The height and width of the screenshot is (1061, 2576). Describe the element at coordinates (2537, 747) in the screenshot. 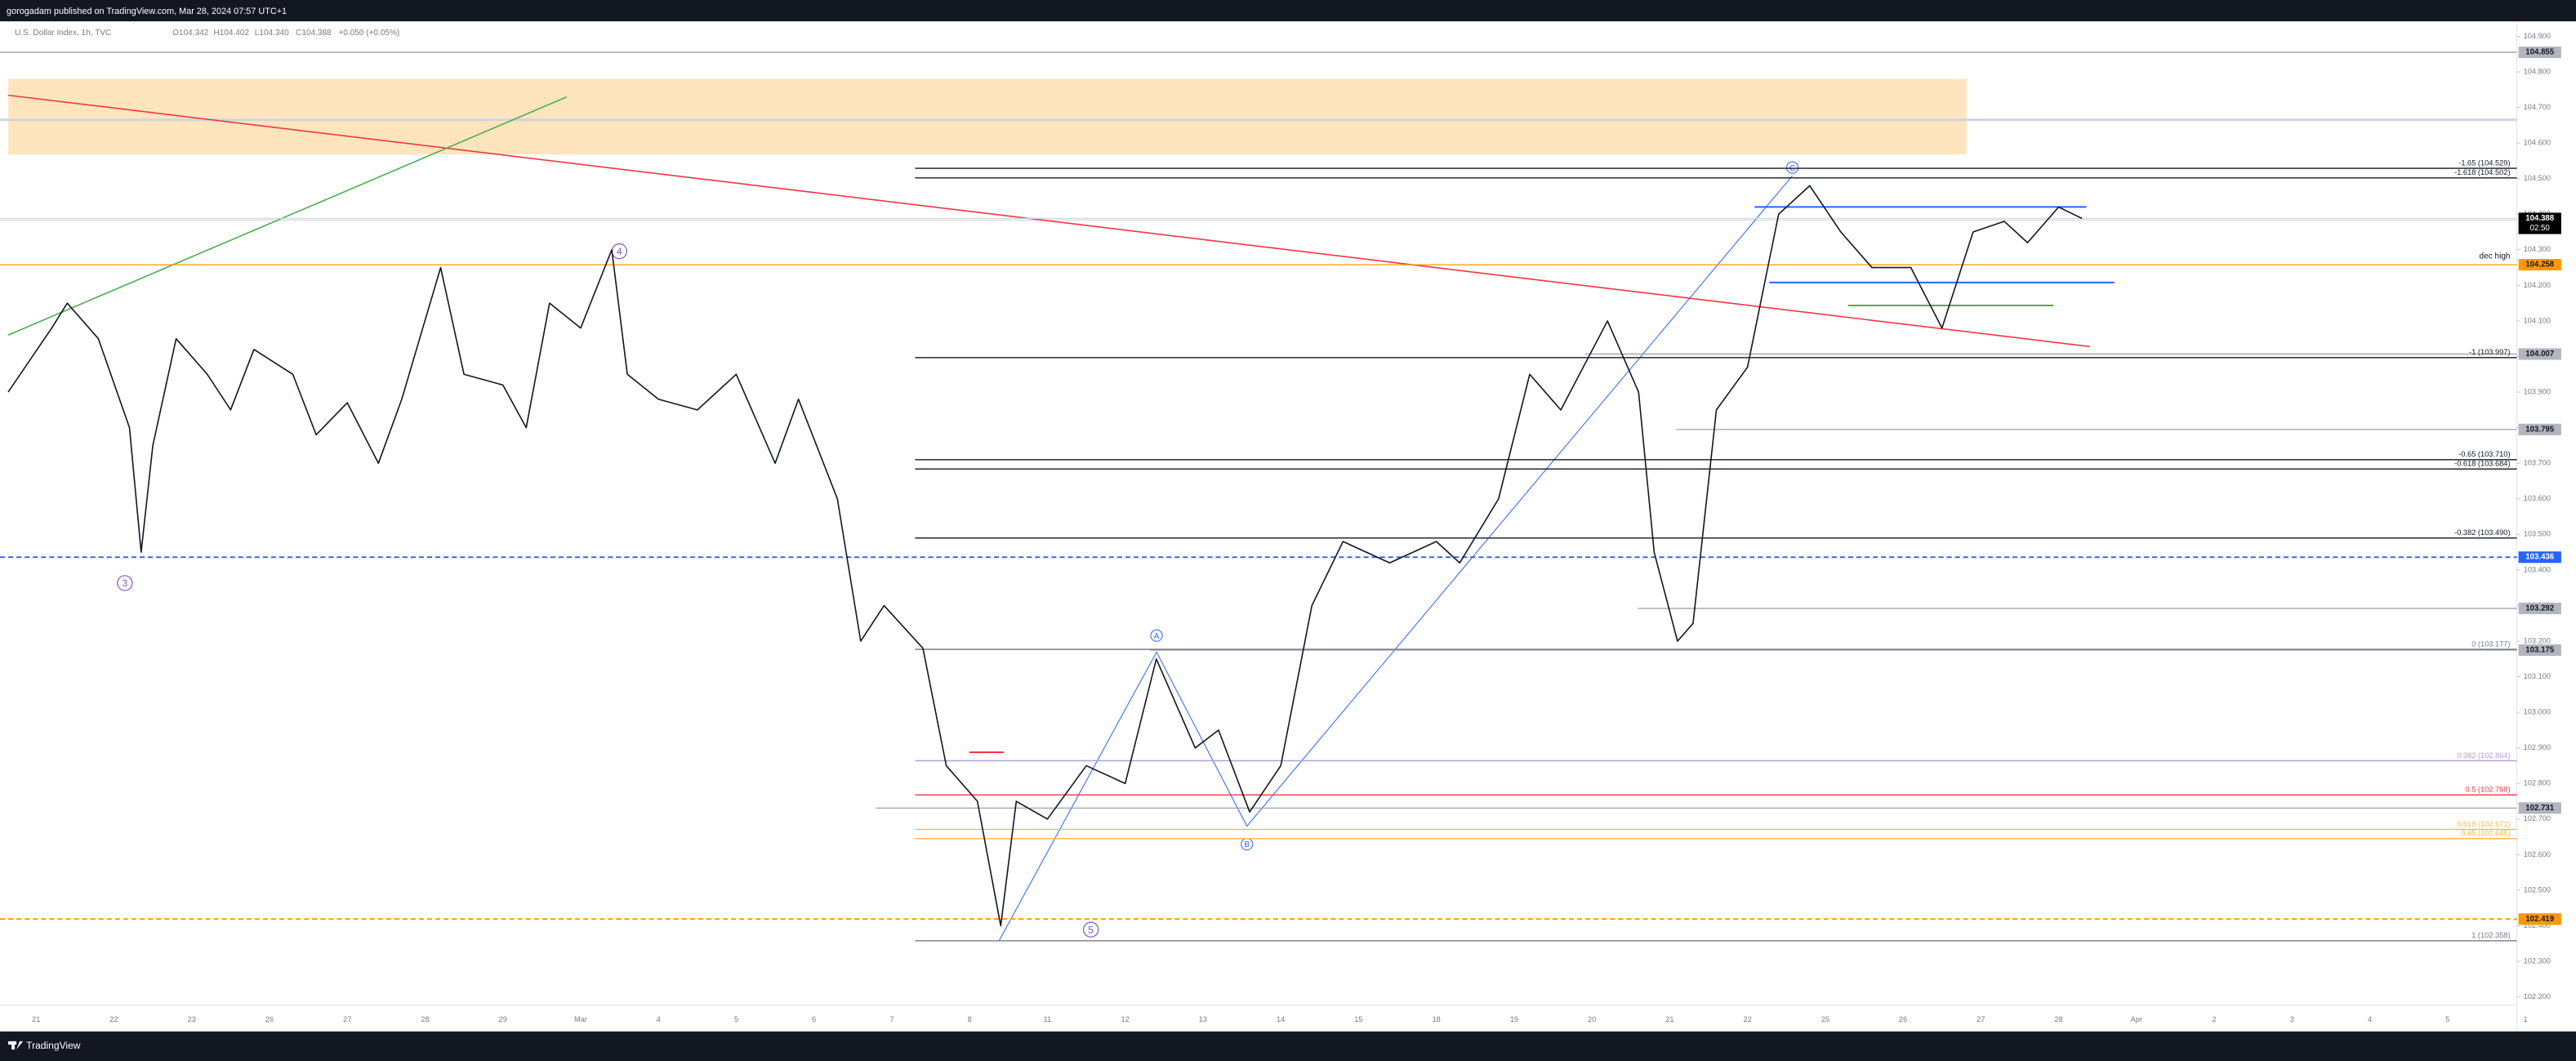

I see `y-tick-label: 102.900` at that location.